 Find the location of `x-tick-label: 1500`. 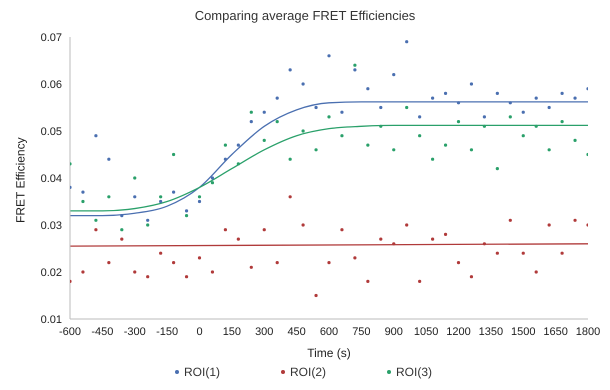

x-tick-label: 1500 is located at coordinates (523, 332).